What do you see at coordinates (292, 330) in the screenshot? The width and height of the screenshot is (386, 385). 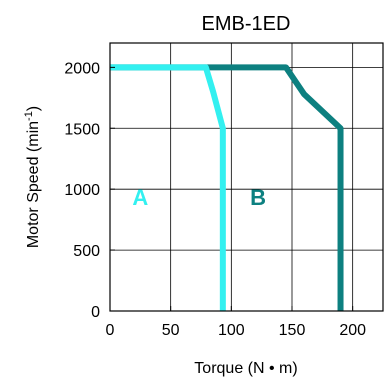 I see `x-tick-label: 150` at bounding box center [292, 330].